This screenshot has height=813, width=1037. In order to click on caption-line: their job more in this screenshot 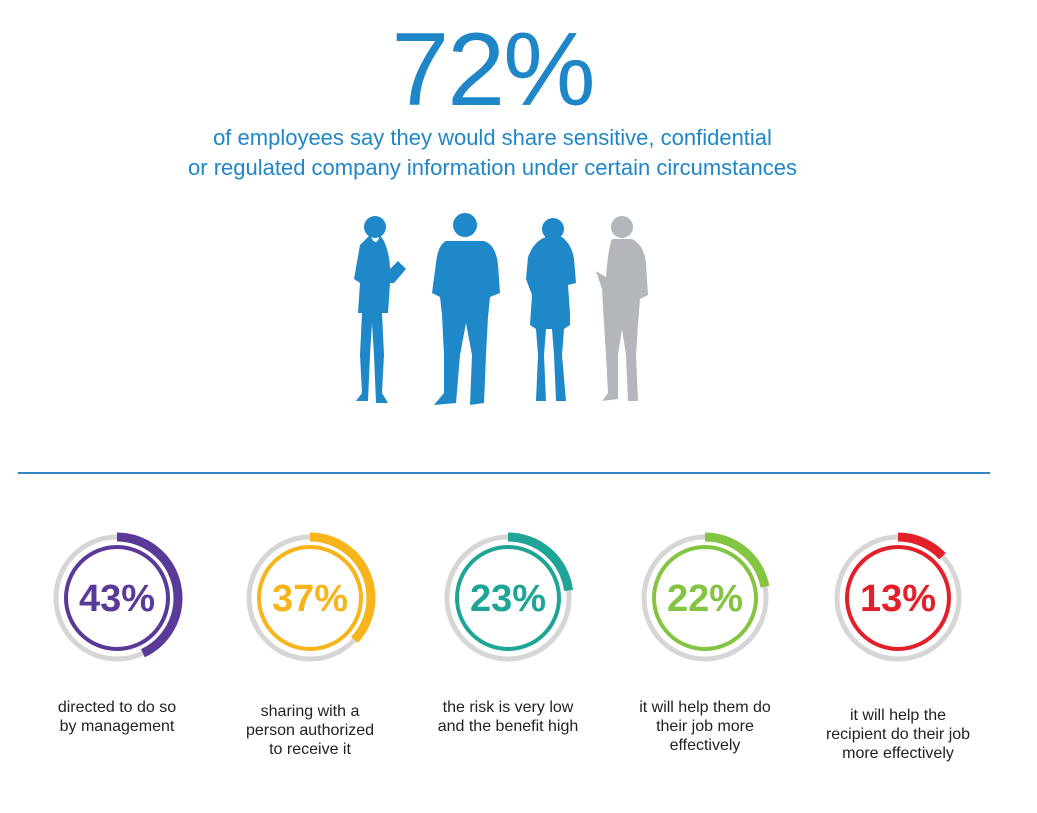, I will do `click(705, 726)`.